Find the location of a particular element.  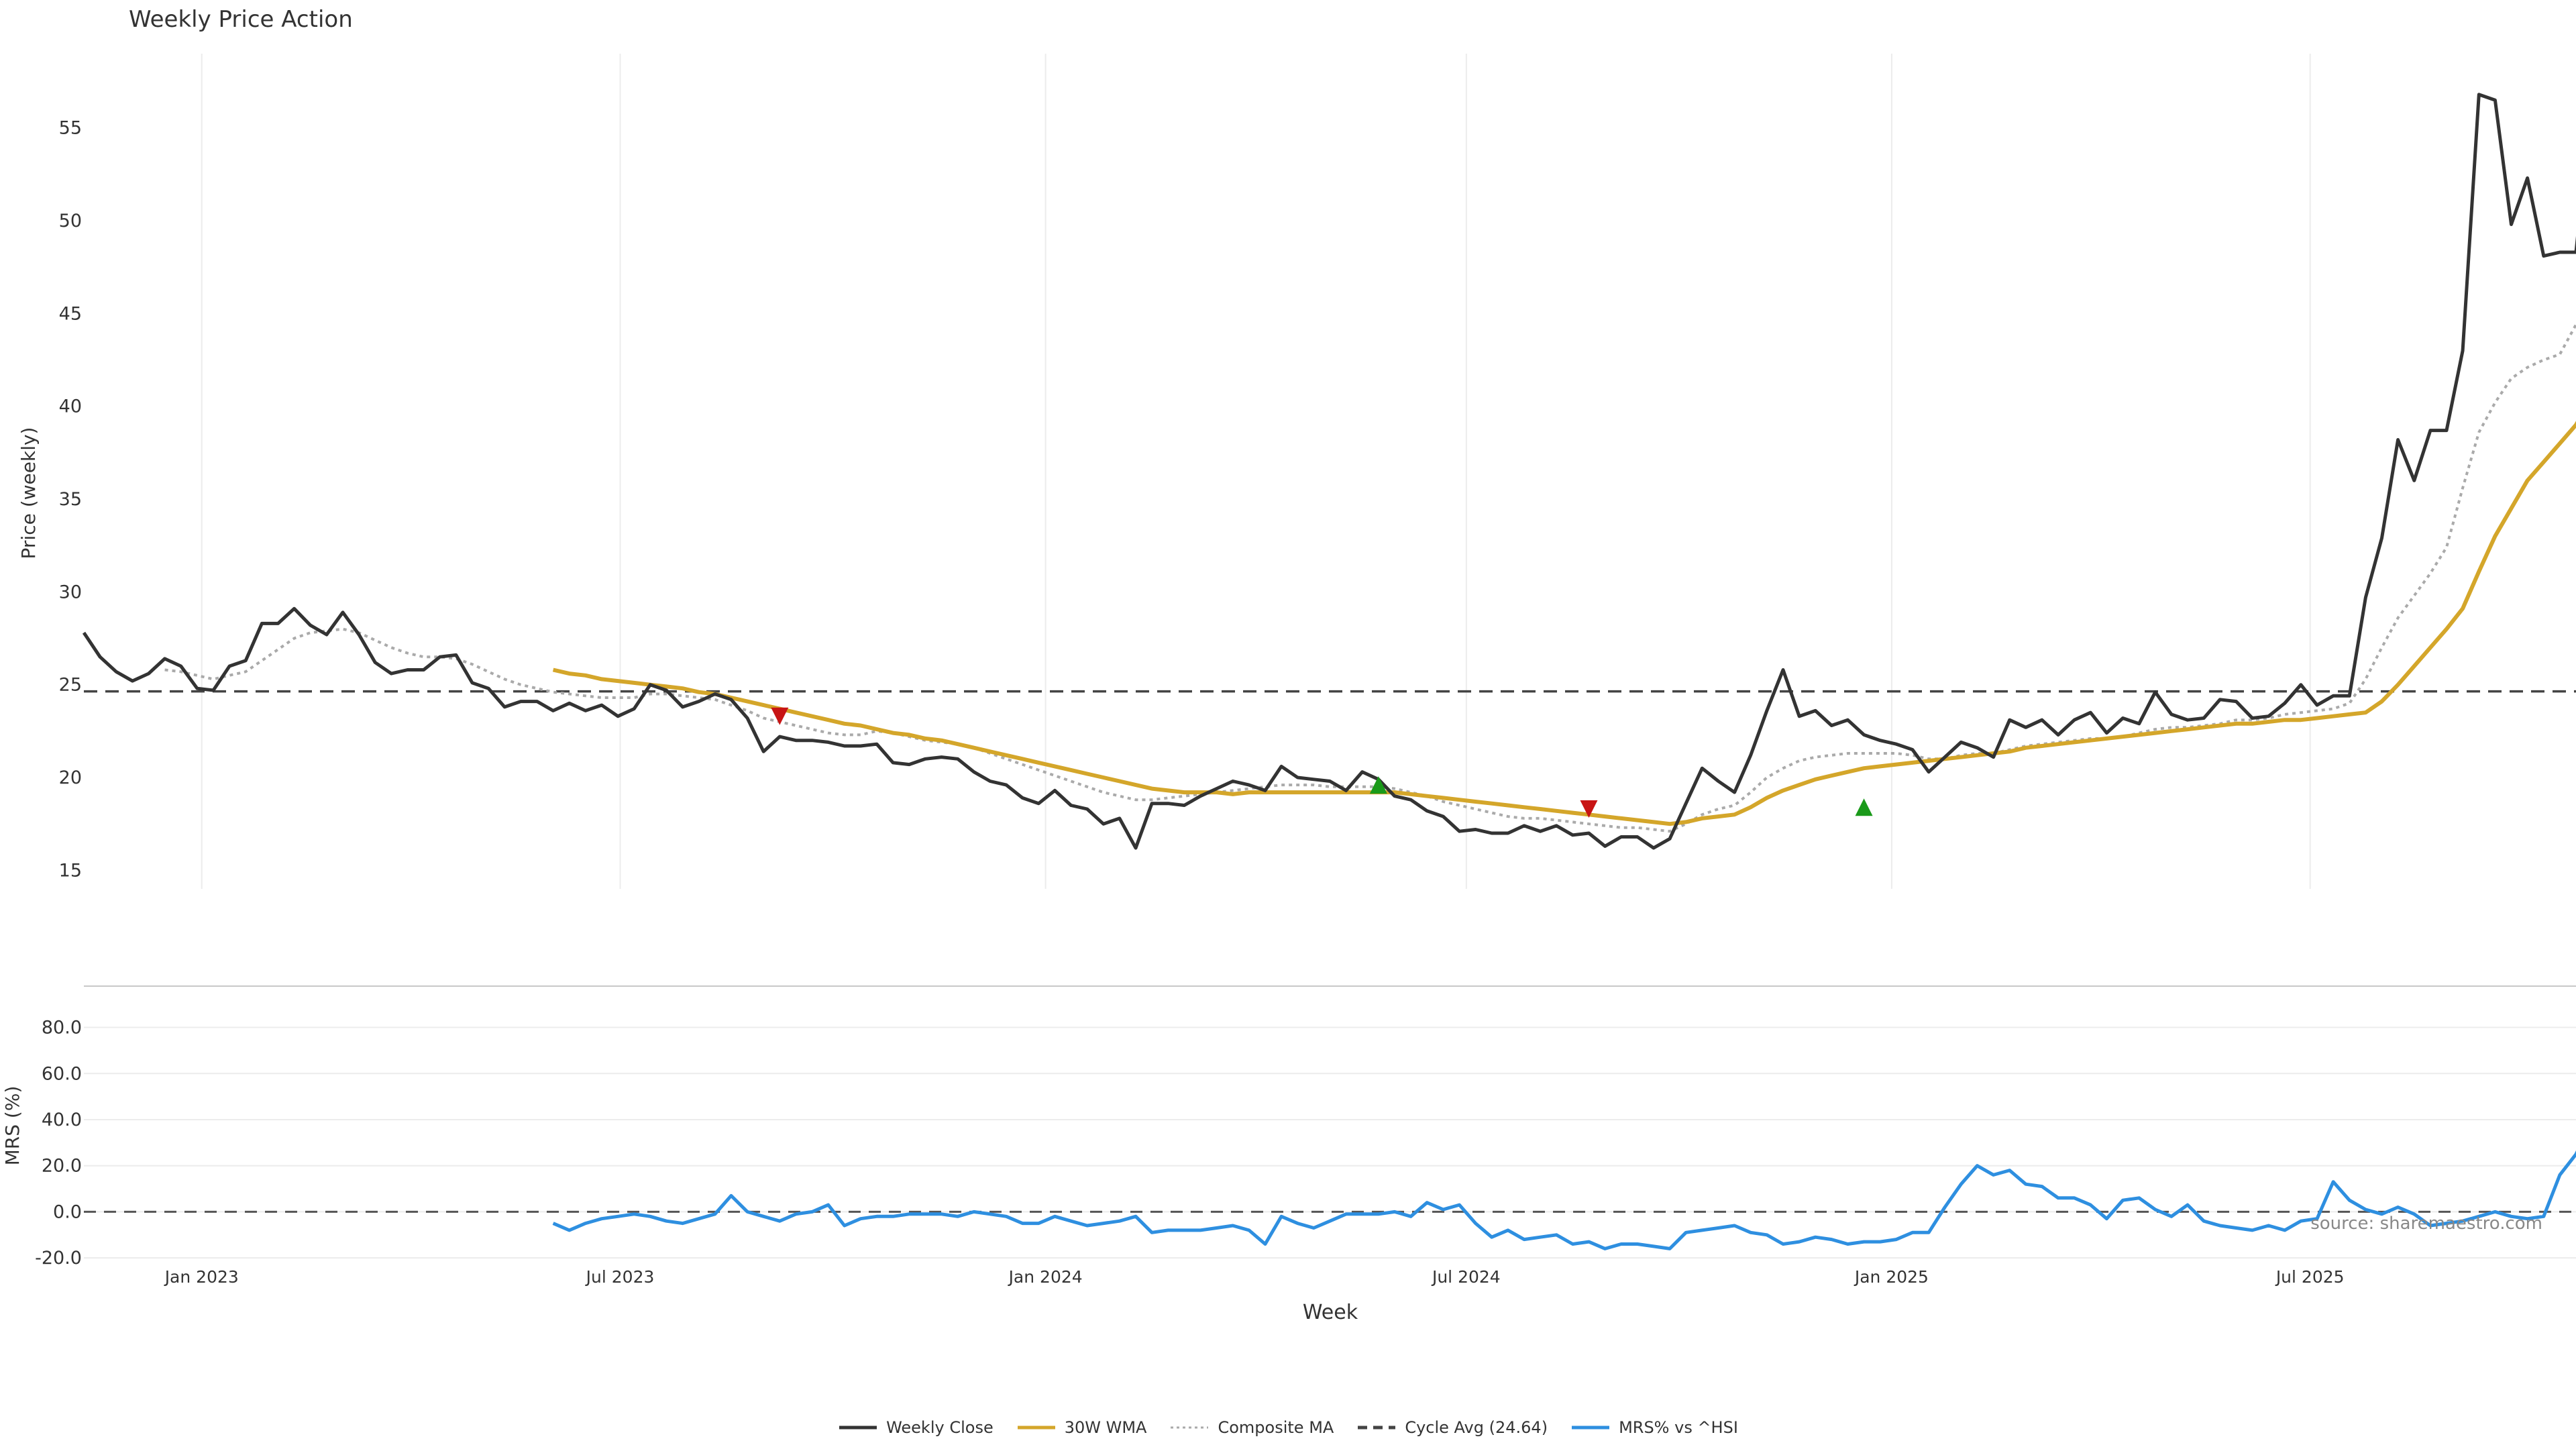

price-y-tick-label: 35 is located at coordinates (70, 499).